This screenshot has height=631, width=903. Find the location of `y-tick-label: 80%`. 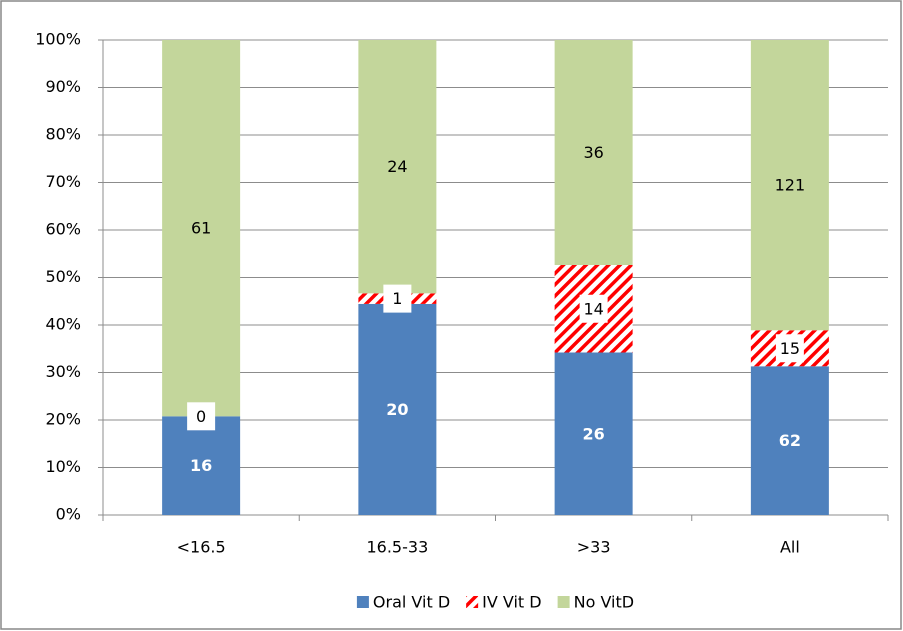

y-tick-label: 80% is located at coordinates (63, 134).